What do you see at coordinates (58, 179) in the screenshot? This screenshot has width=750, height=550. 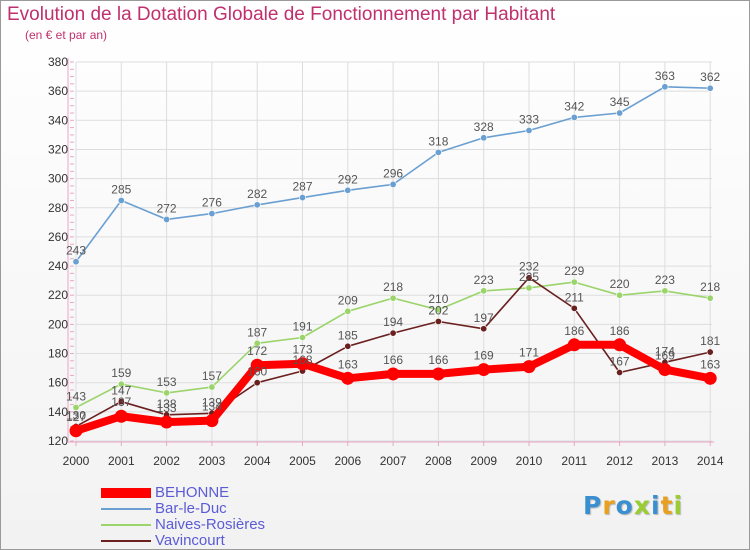 I see `y-tick-label: 300` at bounding box center [58, 179].